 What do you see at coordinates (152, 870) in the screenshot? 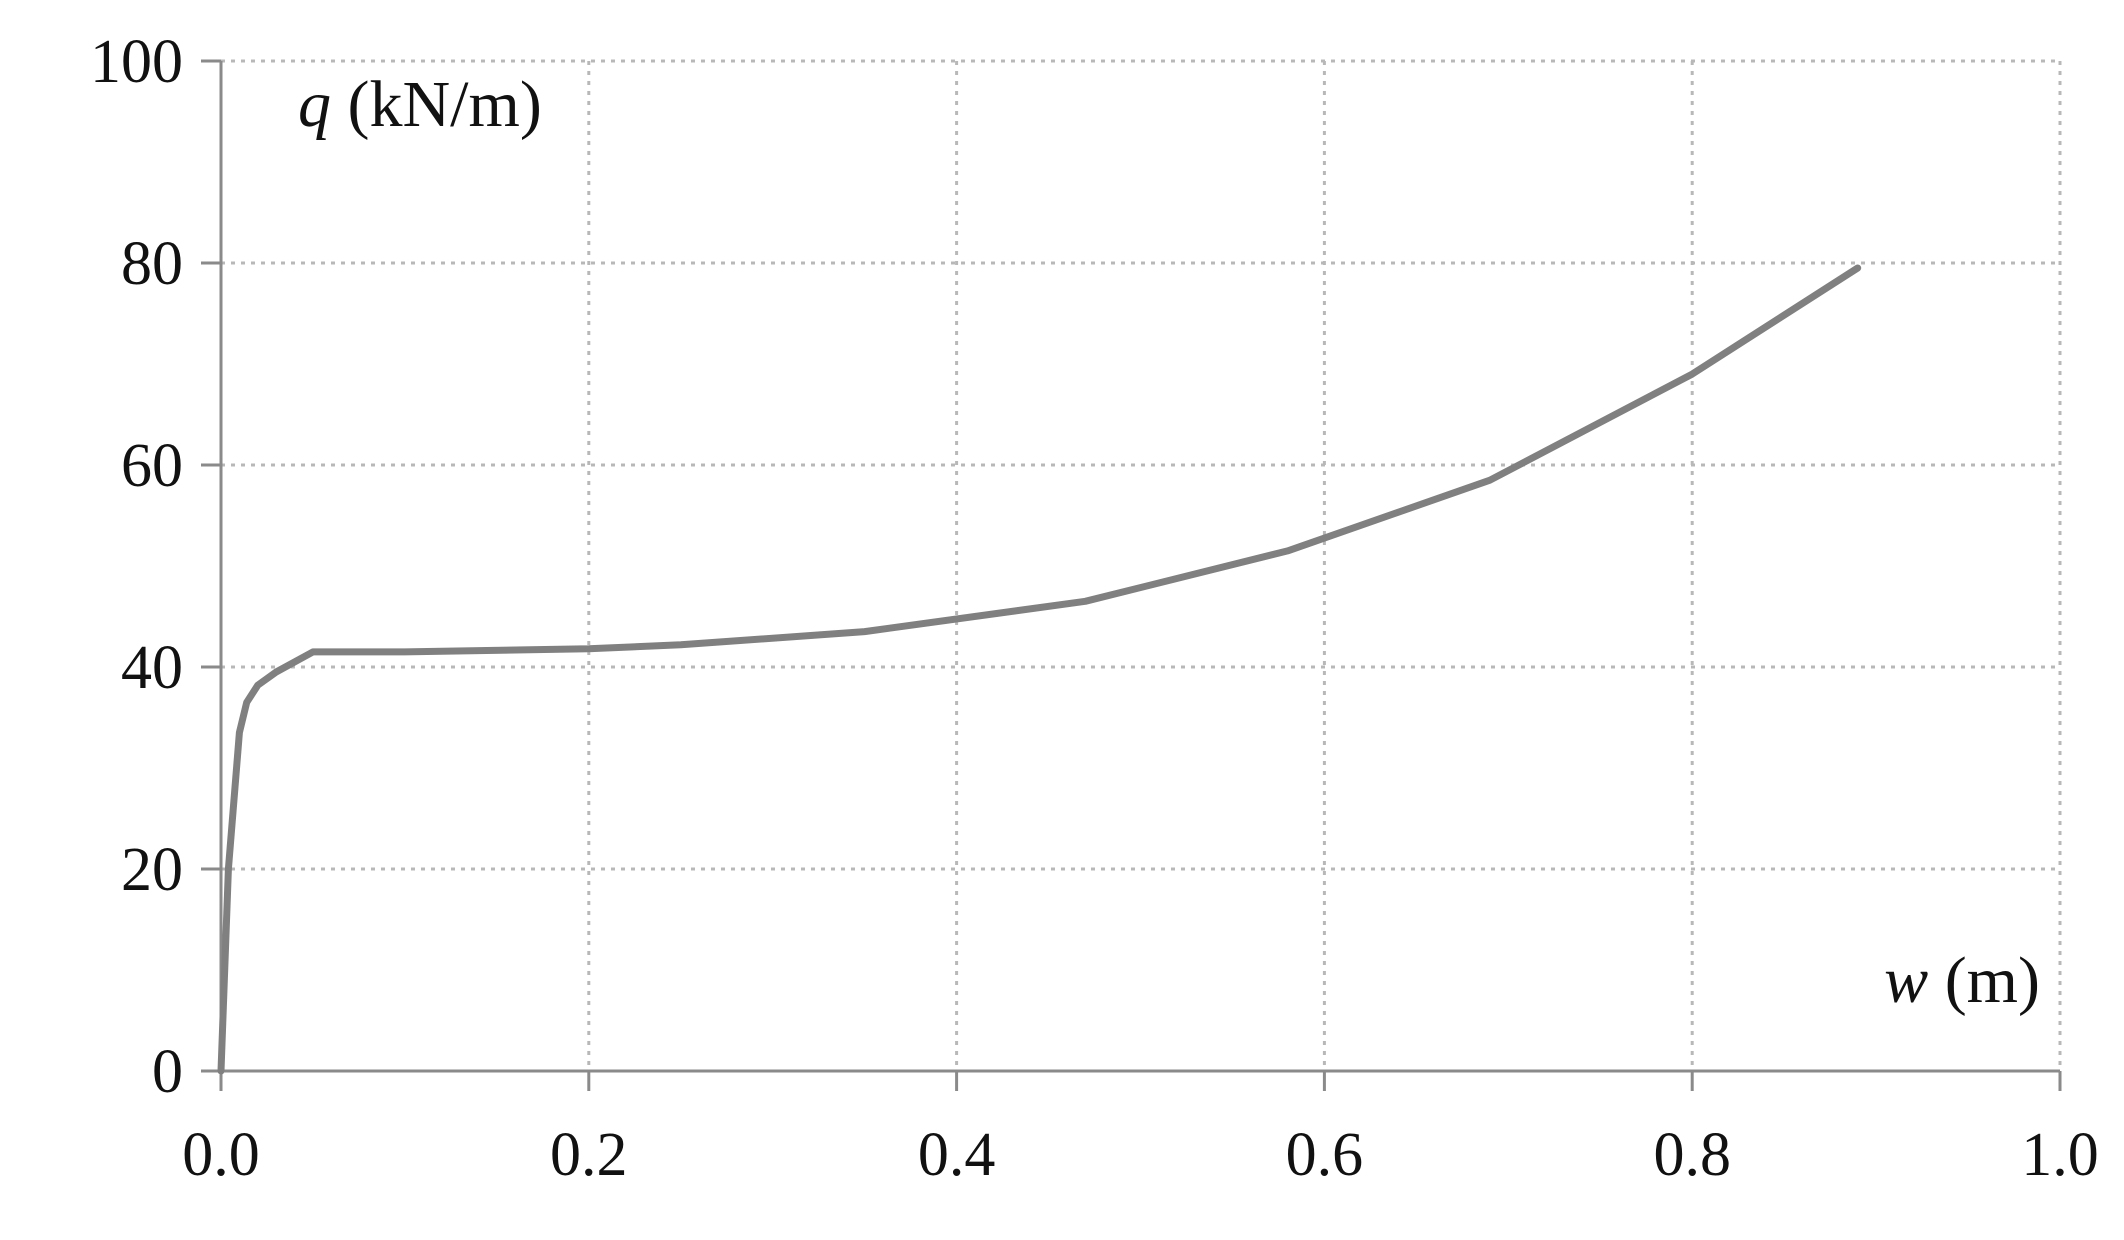
I see `y-tick-label-1: 20` at bounding box center [152, 870].